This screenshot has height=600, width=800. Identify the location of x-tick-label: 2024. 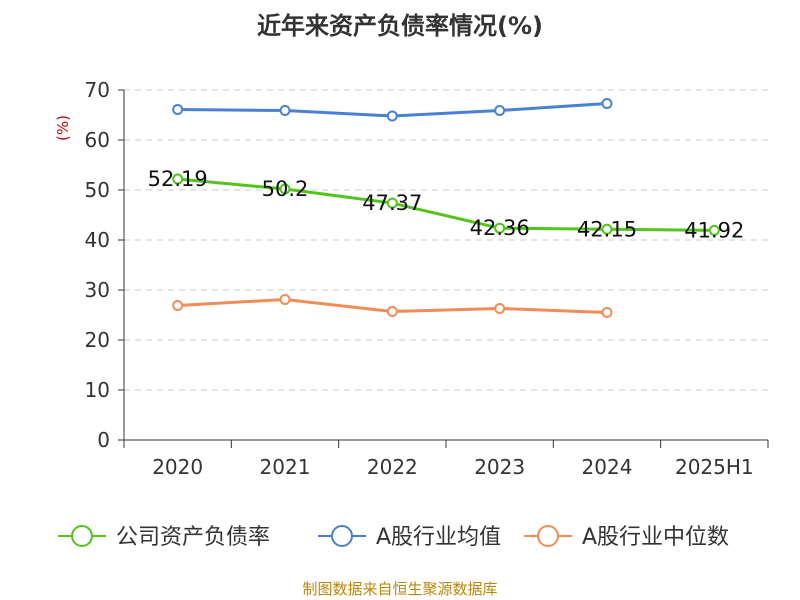
(607, 467).